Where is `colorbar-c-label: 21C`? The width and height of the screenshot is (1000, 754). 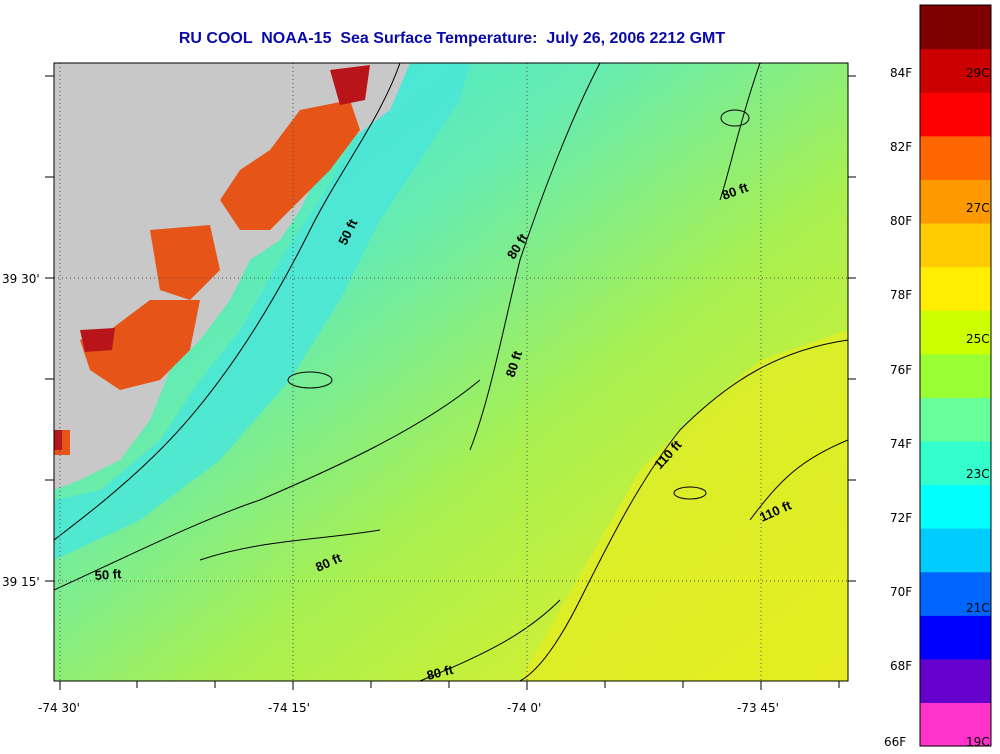 colorbar-c-label: 21C is located at coordinates (978, 608).